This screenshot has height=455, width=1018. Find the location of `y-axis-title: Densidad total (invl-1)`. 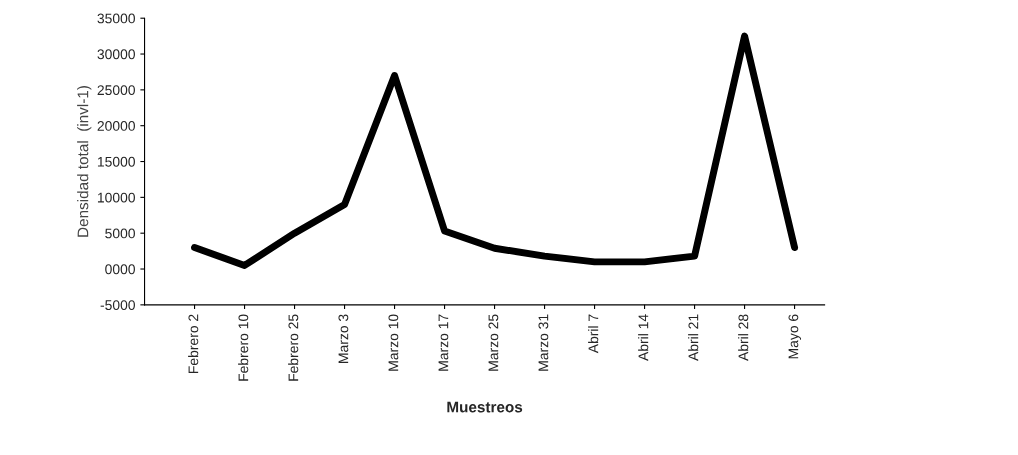

y-axis-title: Densidad total (invl-1) is located at coordinates (84, 161).